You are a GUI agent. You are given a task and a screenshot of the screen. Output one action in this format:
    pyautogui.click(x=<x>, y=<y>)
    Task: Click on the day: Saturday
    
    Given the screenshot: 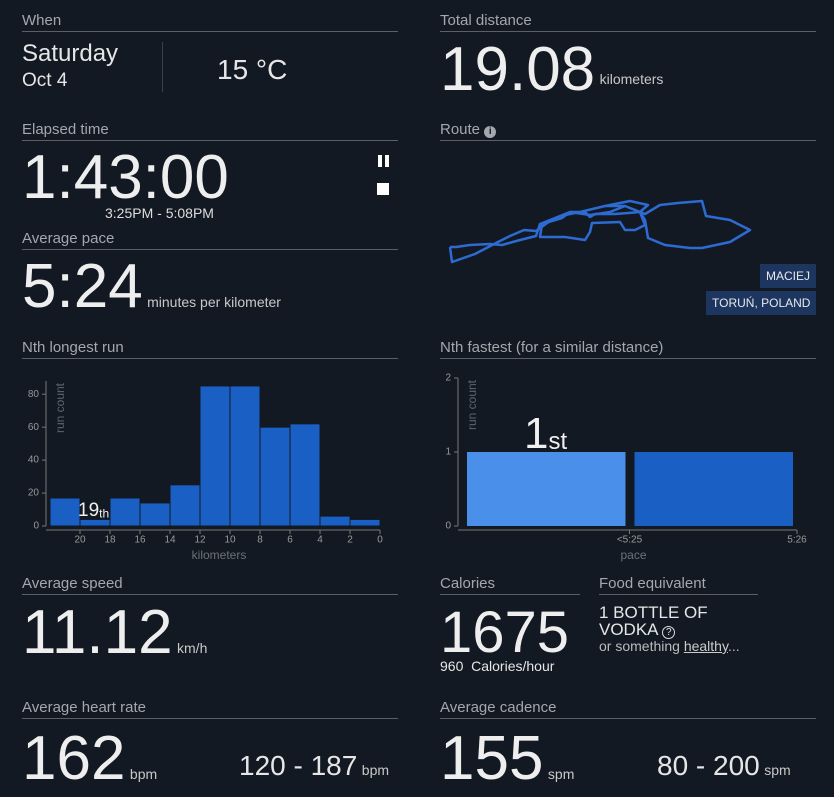 What is the action you would take?
    pyautogui.click(x=70, y=53)
    